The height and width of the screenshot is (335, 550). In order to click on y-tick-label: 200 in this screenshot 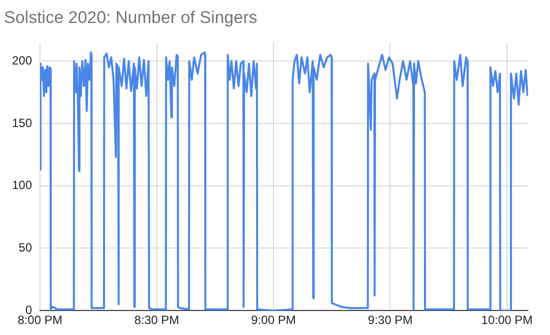, I will do `click(22, 60)`.